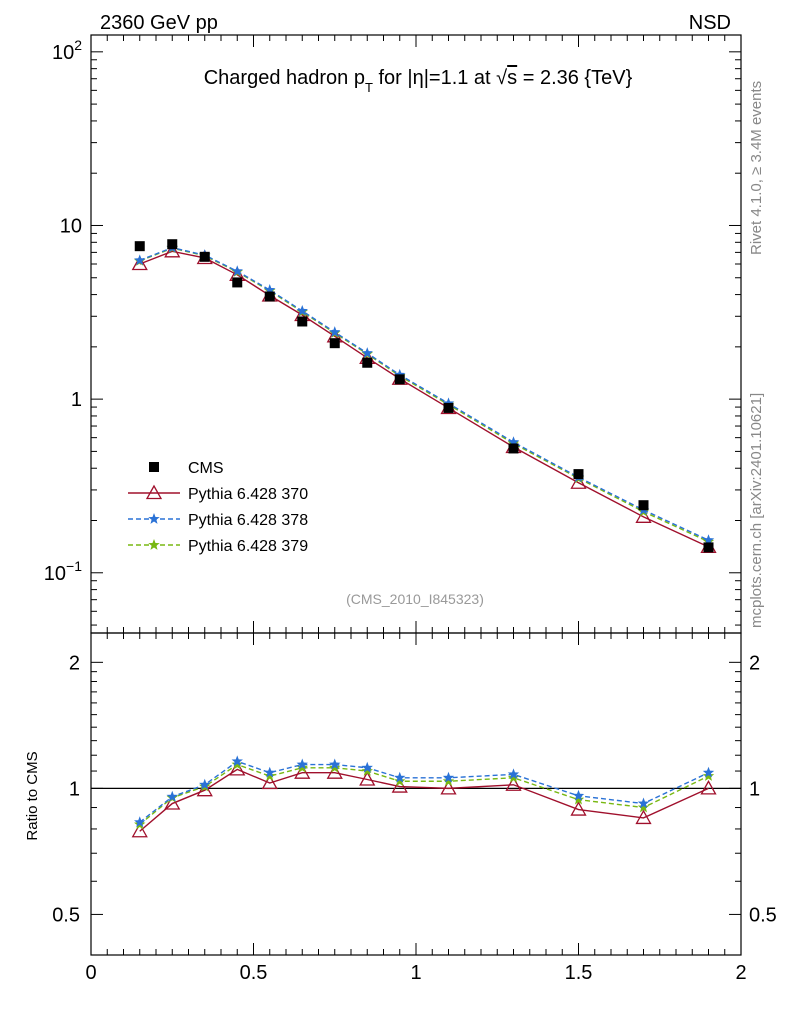 The height and width of the screenshot is (1024, 786). I want to click on rivet-label: Rivet 4.1.0, ≥ 3.4M events, so click(756, 168).